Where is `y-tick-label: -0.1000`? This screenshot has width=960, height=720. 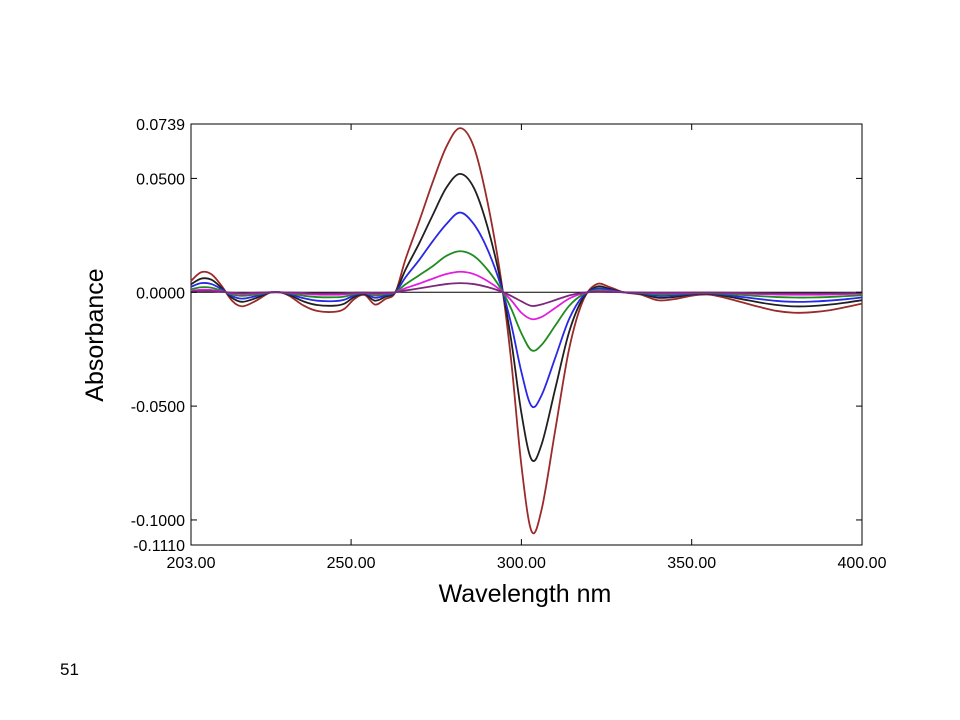
y-tick-label: -0.1000 is located at coordinates (158, 521).